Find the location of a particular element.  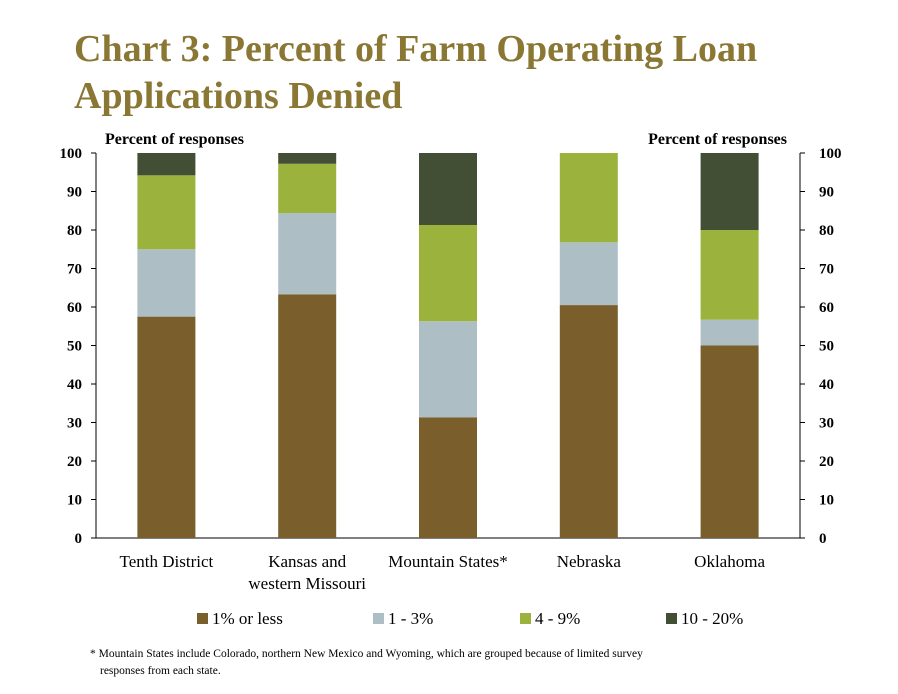

category-label: Oklahoma is located at coordinates (729, 561).